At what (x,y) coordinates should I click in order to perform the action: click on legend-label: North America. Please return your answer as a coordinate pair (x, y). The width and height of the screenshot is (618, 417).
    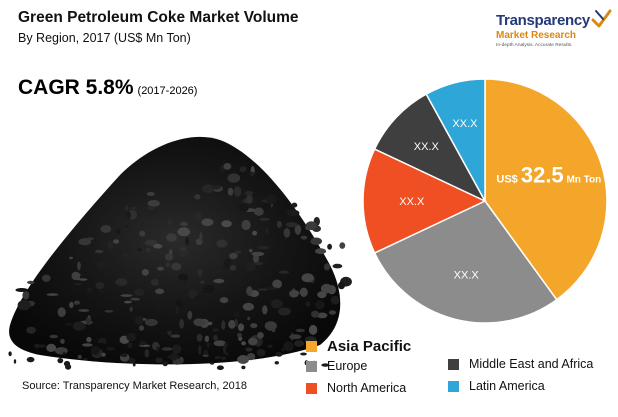
    Looking at the image, I should click on (367, 388).